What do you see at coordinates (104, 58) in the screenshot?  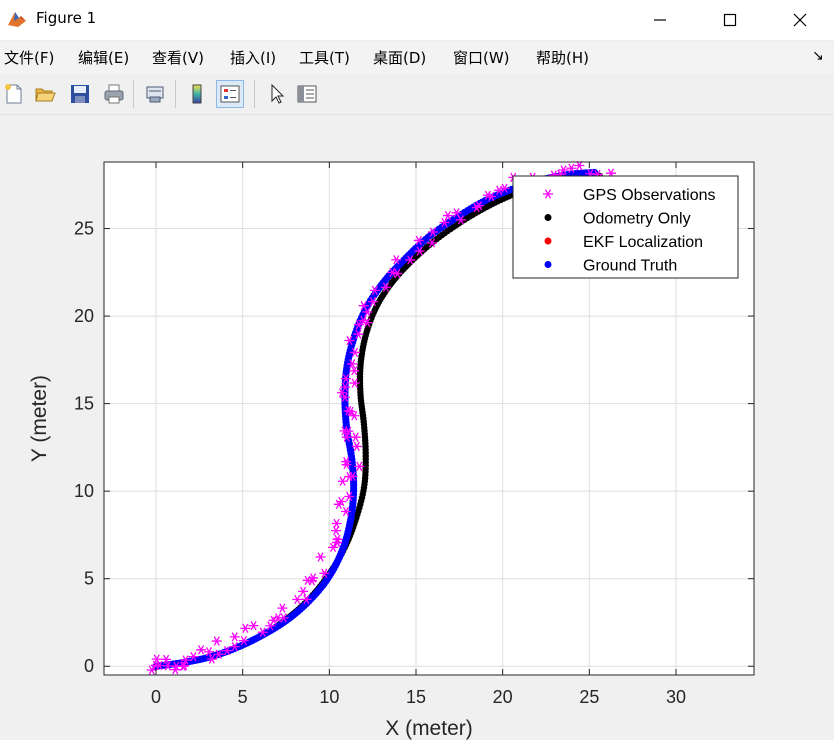 I see `menu-edit: 编辑(E)` at bounding box center [104, 58].